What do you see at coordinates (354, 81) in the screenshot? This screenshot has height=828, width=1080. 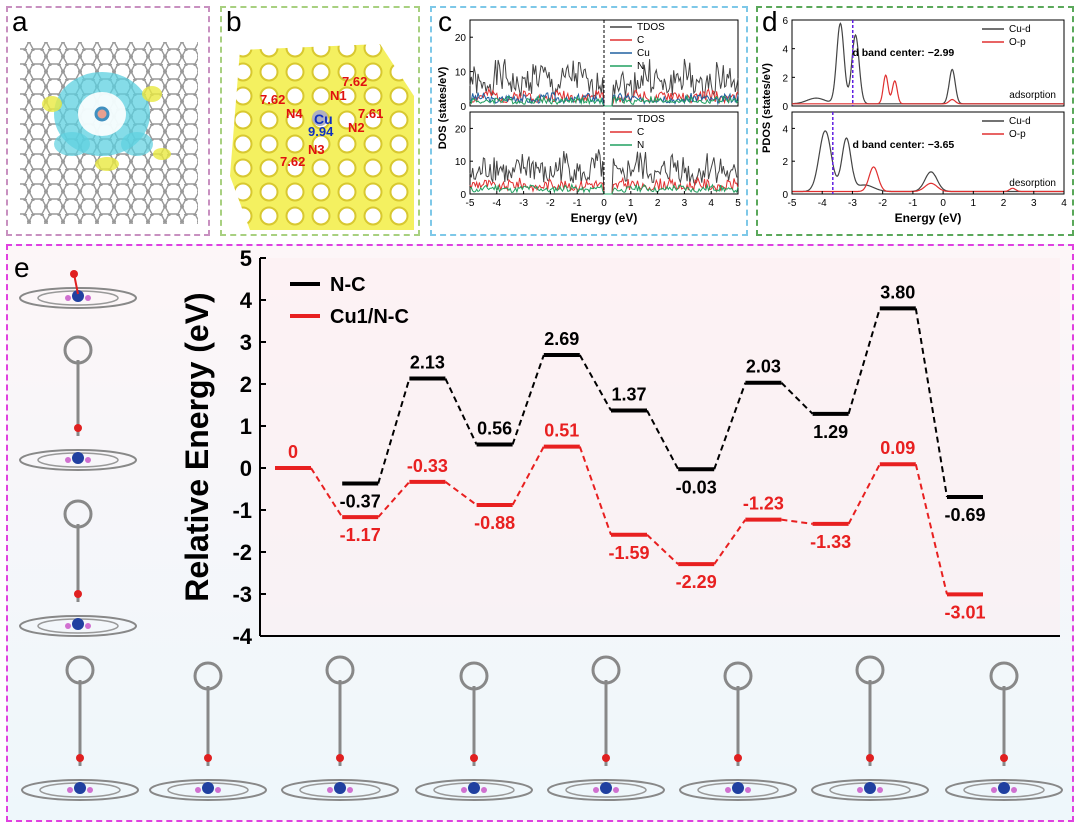 I see `charge-label-n1: 7.62` at bounding box center [354, 81].